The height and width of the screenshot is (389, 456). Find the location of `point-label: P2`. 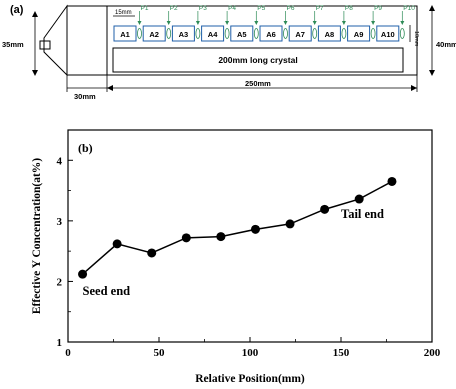

point-label: P2 is located at coordinates (174, 8).